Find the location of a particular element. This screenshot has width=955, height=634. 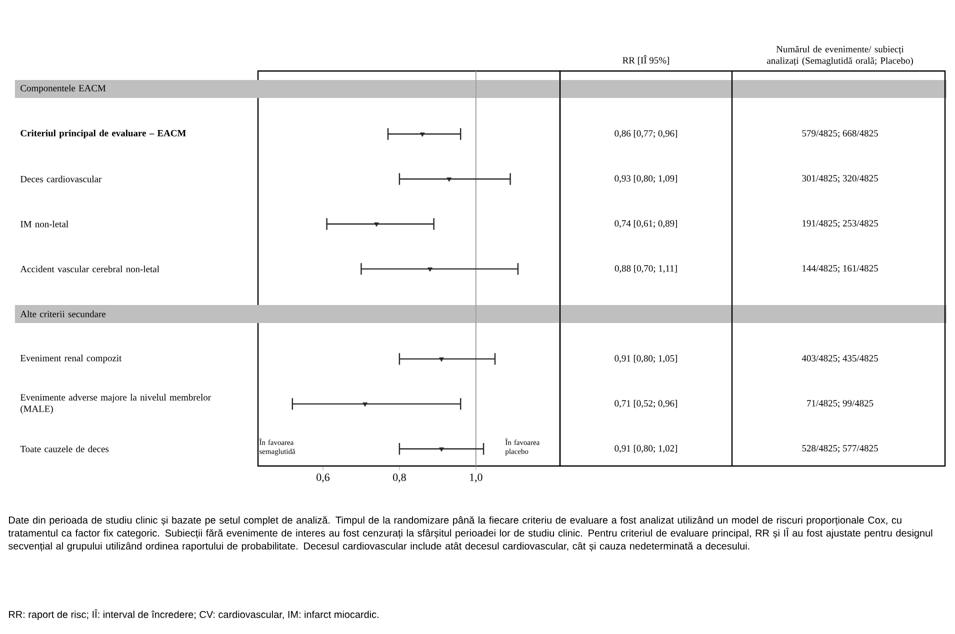

text: 528/4825; 577/4825 is located at coordinates (840, 449).